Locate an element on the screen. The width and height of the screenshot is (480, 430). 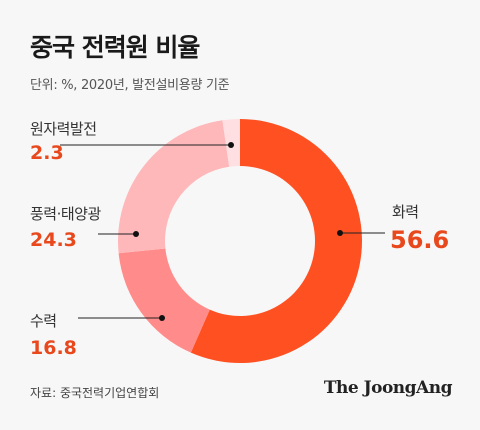
category-label-nuclear: 원자력발전 is located at coordinates (63, 129).